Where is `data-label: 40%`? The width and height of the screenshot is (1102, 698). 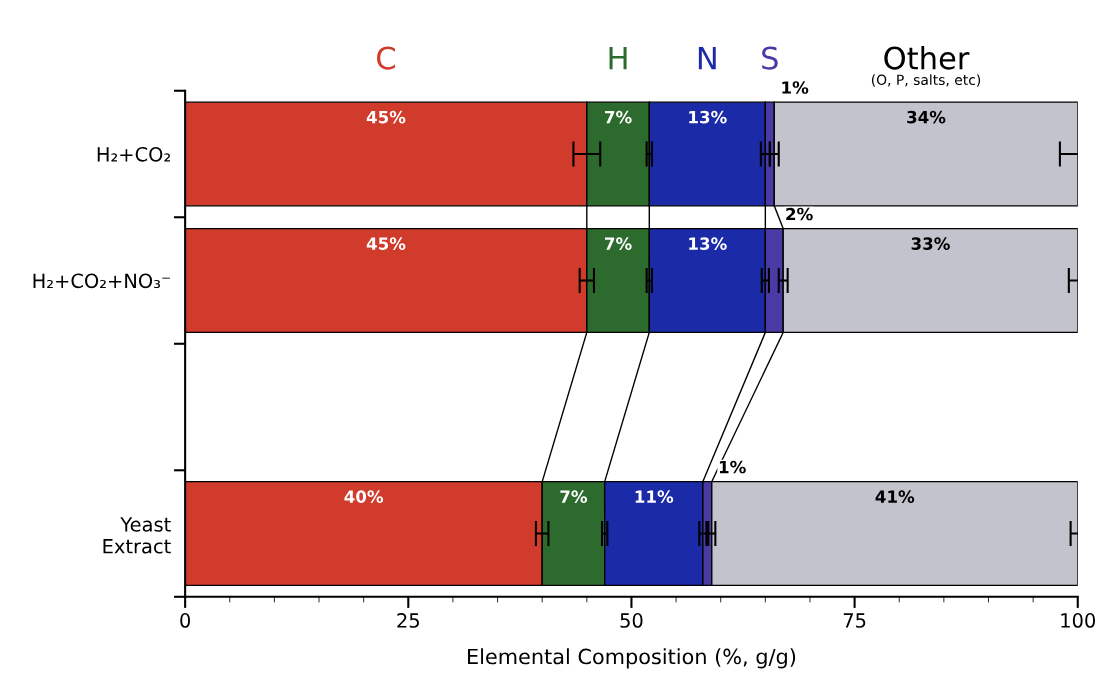 data-label: 40% is located at coordinates (364, 496).